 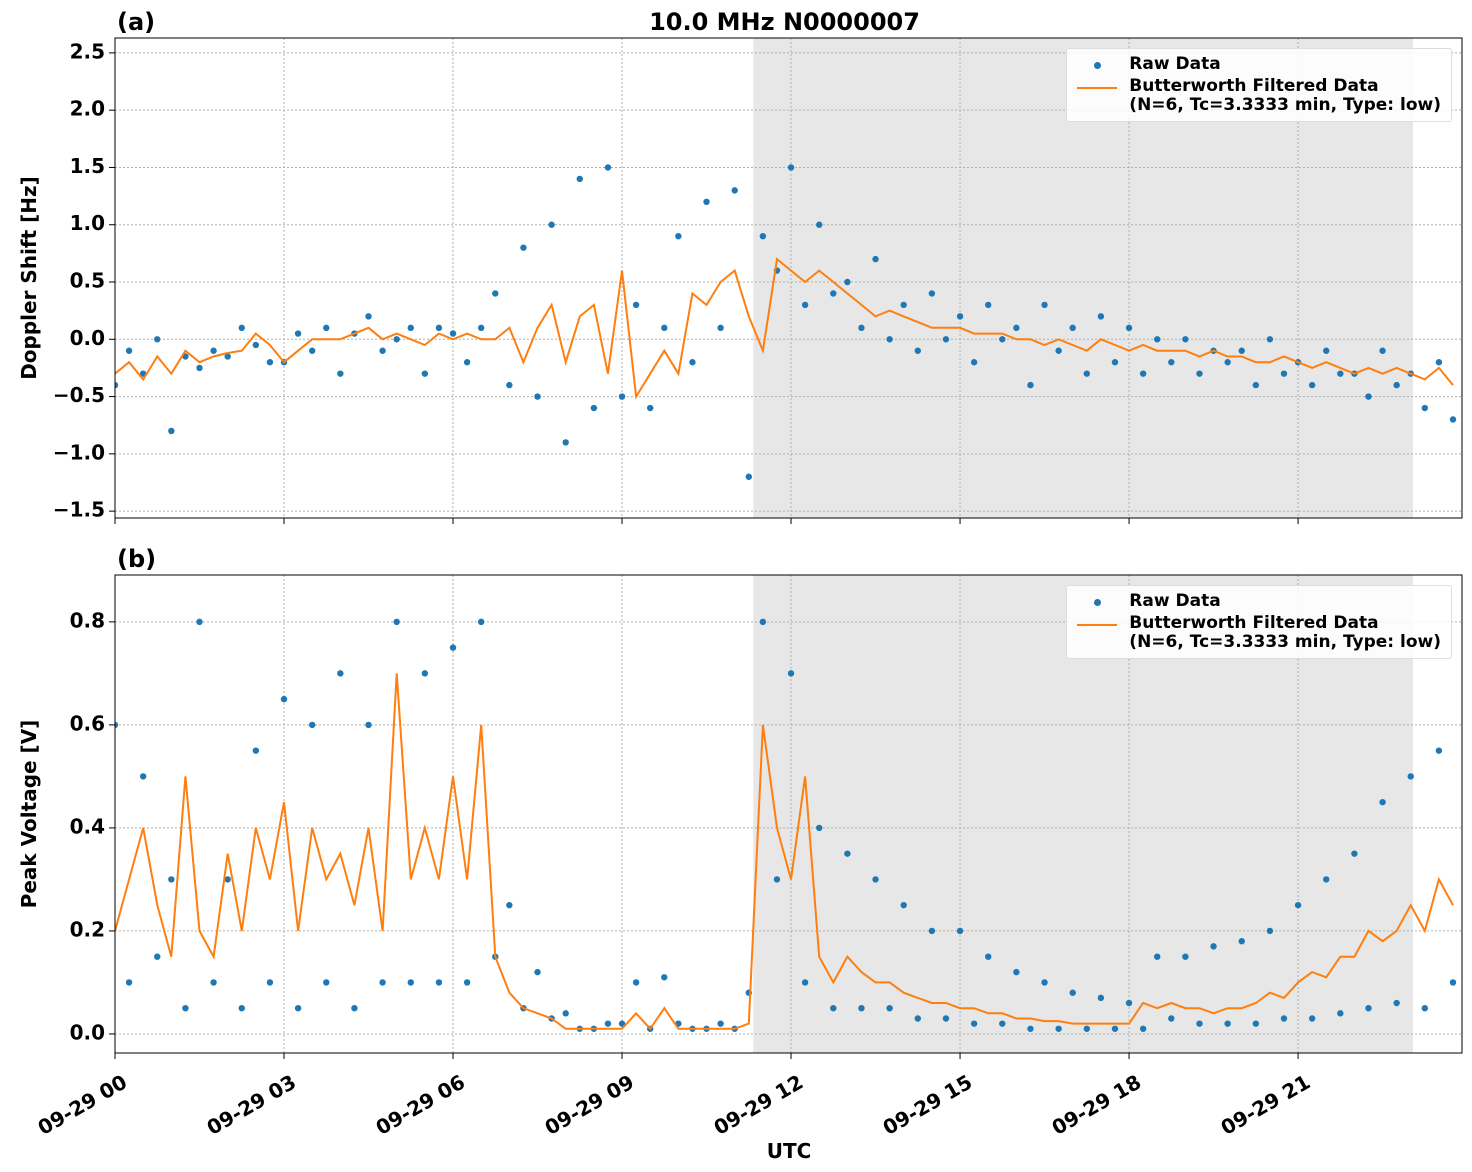 What do you see at coordinates (1259, 65) in the screenshot?
I see `legend-entry: Raw Data` at bounding box center [1259, 65].